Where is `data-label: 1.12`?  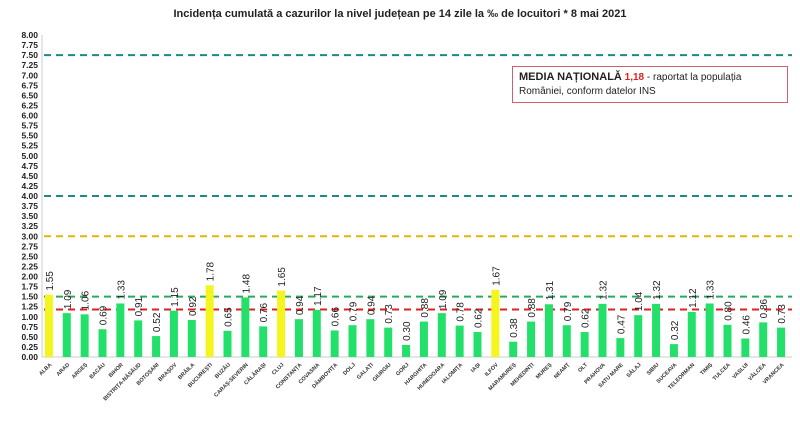
data-label: 1.12 is located at coordinates (693, 298).